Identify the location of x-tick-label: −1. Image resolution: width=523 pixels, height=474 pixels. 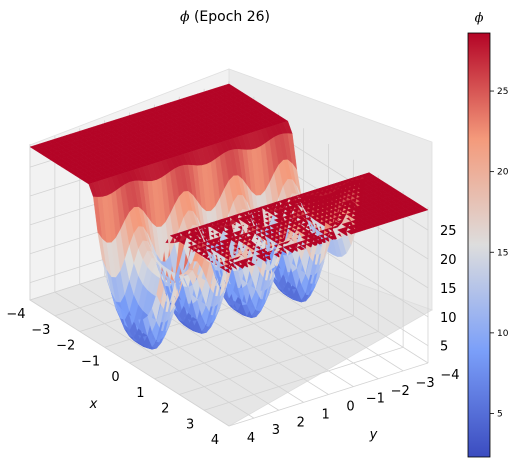
(90, 361).